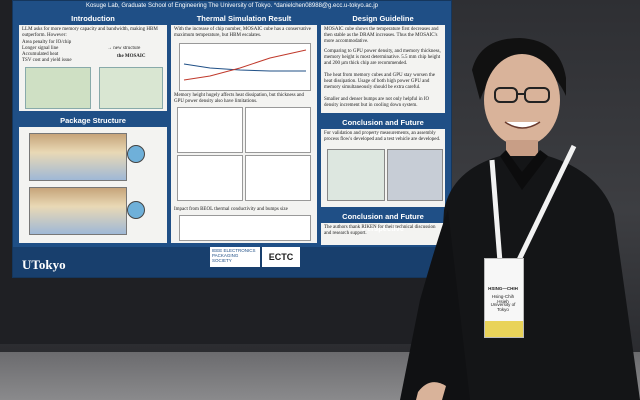 Image resolution: width=640 pixels, height=400 pixels. I want to click on design-title: Design Guideline, so click(383, 19).